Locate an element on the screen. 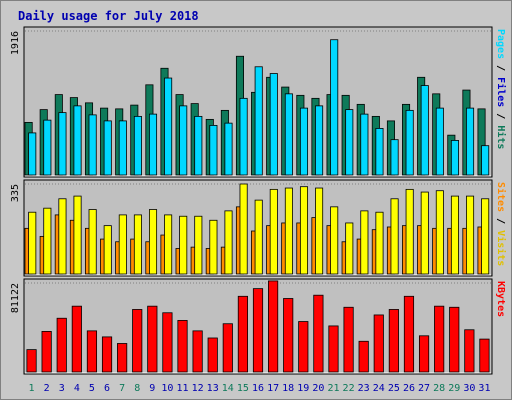 This screenshot has height=400, width=512. legend-hits: Pages / Files / Hits is located at coordinates (501, 89).